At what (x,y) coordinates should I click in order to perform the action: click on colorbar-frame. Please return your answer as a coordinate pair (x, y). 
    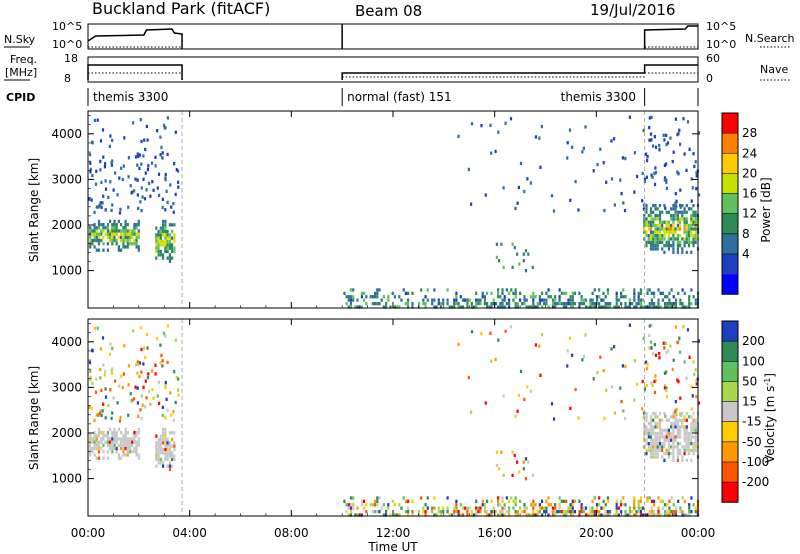
    Looking at the image, I should click on (730, 411).